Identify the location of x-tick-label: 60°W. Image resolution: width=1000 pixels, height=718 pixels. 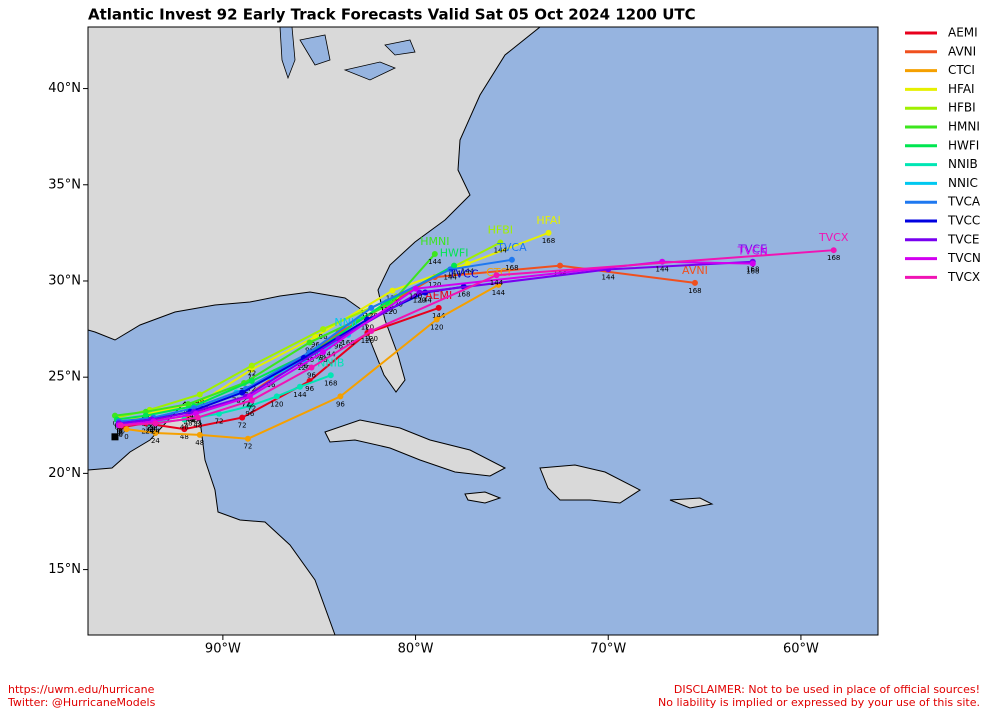
(801, 649).